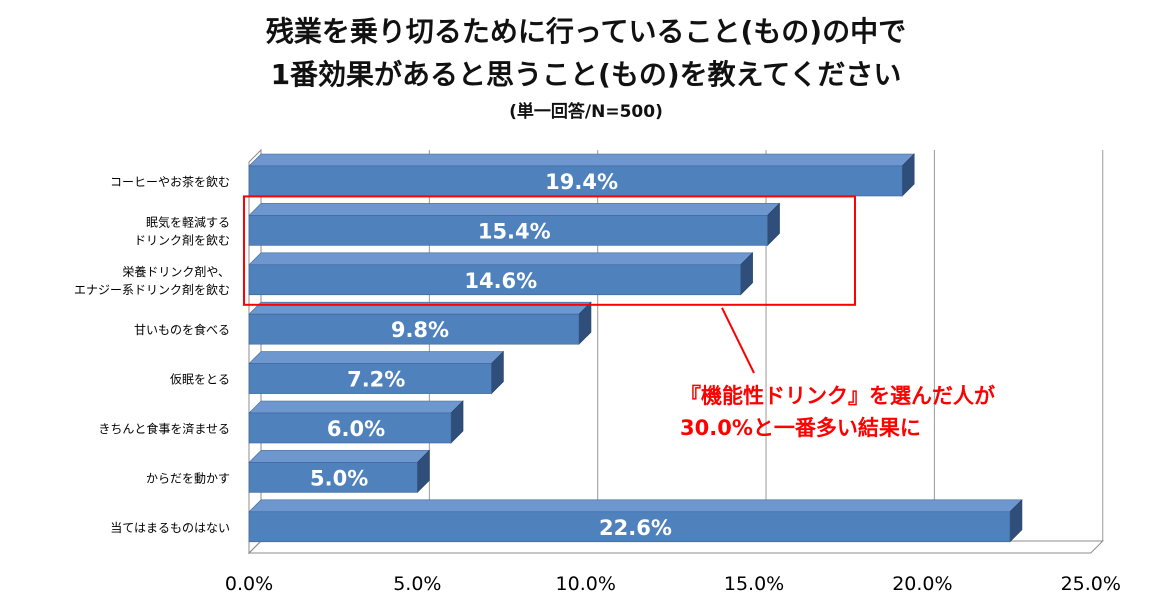 This screenshot has height=606, width=1172. I want to click on chart-title-line2: 1番効果があると思うこと(もの)を教えてください, so click(586, 74).